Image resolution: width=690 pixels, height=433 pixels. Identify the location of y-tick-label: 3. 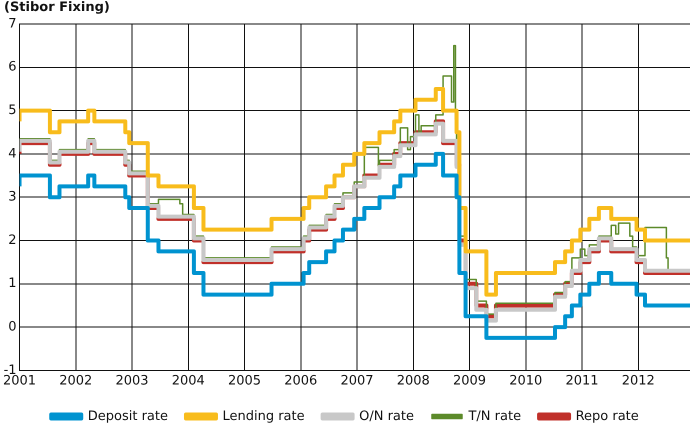
(12, 197).